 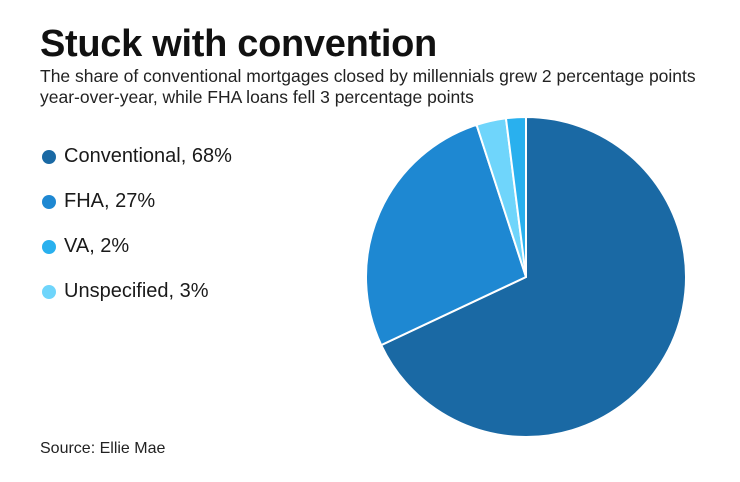 I want to click on legend-label-fha: FHA, 27%, so click(x=110, y=201).